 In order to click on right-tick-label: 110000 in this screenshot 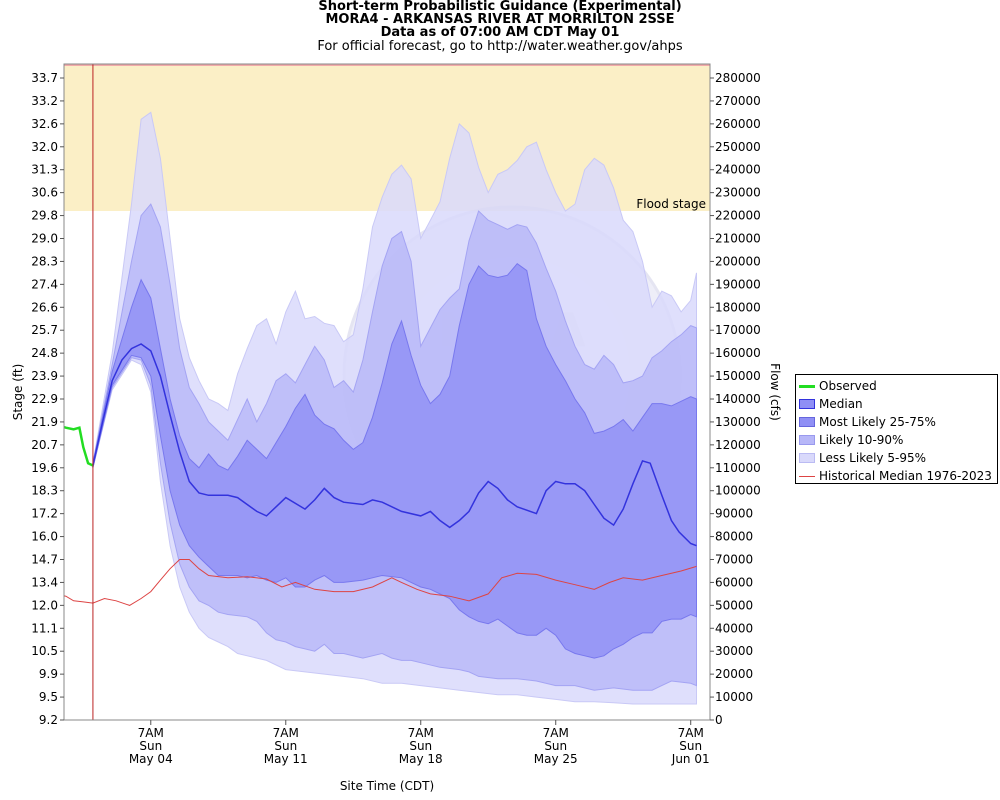, I will do `click(738, 468)`.